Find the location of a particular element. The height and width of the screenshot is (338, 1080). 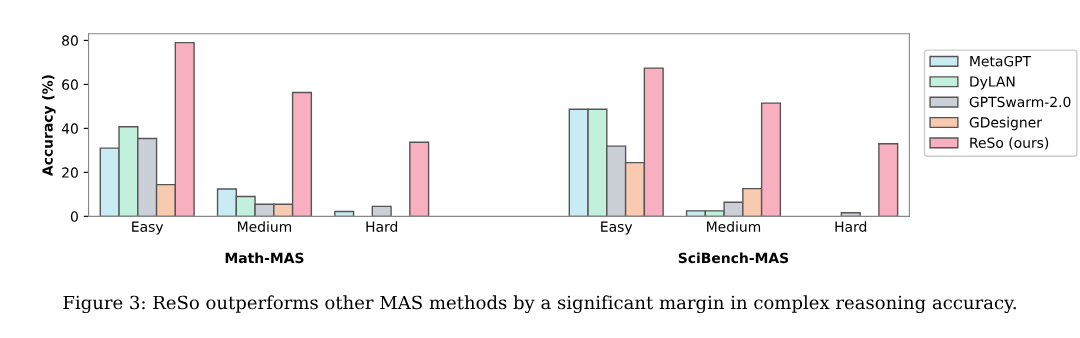

y-tick-label: 20 is located at coordinates (70, 172).